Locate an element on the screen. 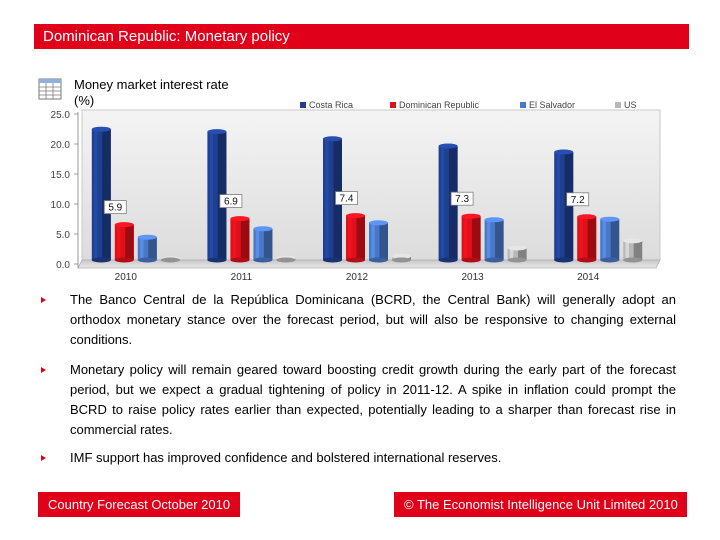 The height and width of the screenshot is (540, 720). bar-us-2010 is located at coordinates (170, 259).